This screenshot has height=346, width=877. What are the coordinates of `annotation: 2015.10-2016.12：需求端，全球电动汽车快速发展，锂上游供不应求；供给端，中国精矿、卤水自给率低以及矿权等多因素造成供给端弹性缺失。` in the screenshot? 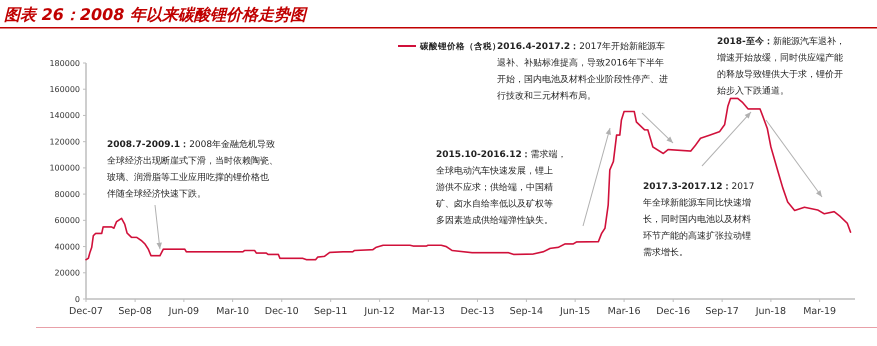 It's located at (501, 187).